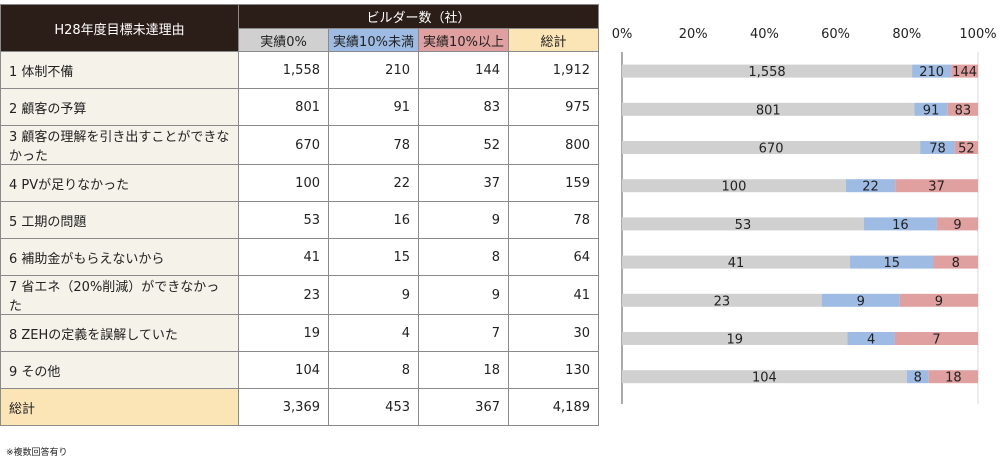  I want to click on row-label: 総計, so click(119, 407).